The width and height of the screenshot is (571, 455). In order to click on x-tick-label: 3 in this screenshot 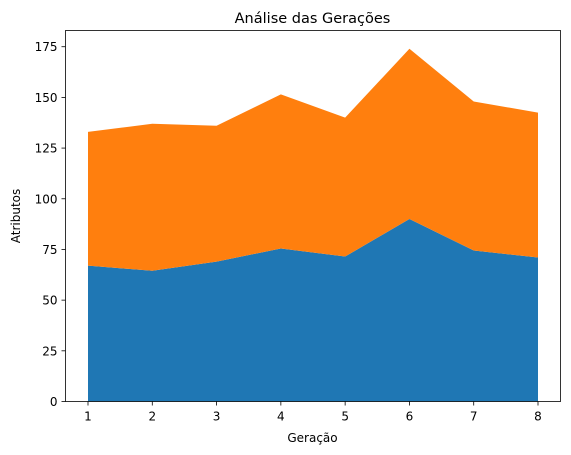, I will do `click(217, 417)`.